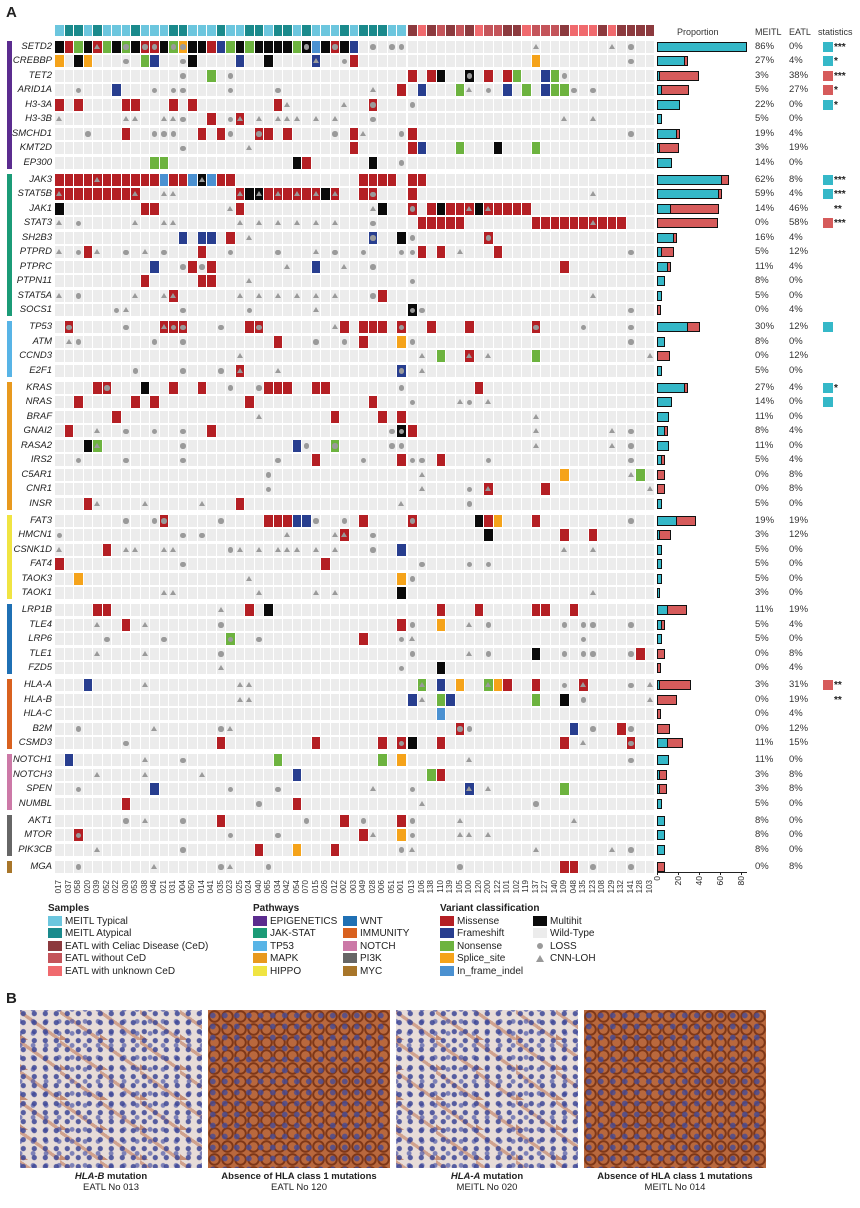 Image resolution: width=860 pixels, height=1208 pixels. What do you see at coordinates (828, 402) in the screenshot?
I see `significance-square` at bounding box center [828, 402].